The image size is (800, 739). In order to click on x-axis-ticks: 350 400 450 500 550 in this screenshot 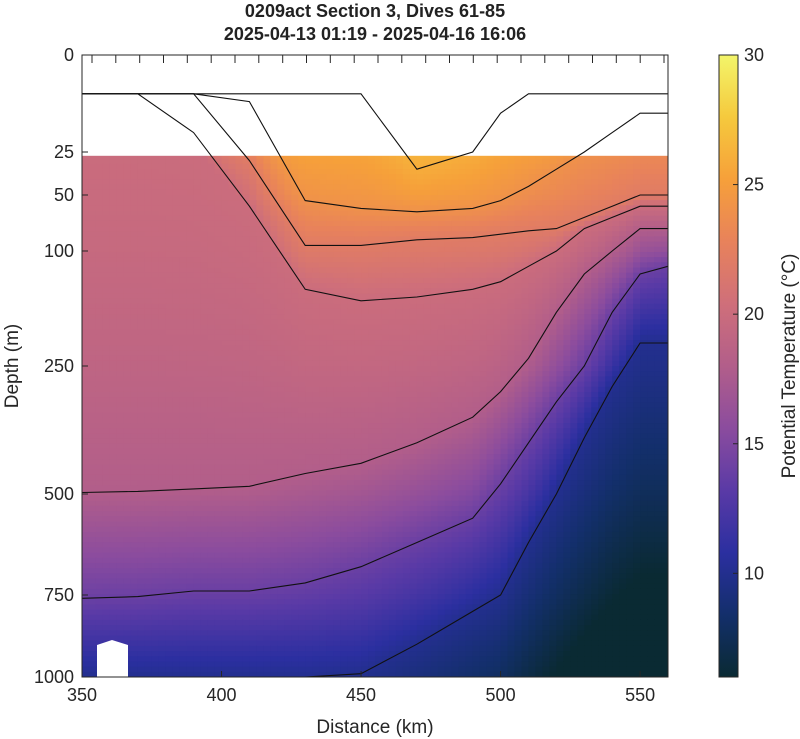, I will do `click(361, 688)`.